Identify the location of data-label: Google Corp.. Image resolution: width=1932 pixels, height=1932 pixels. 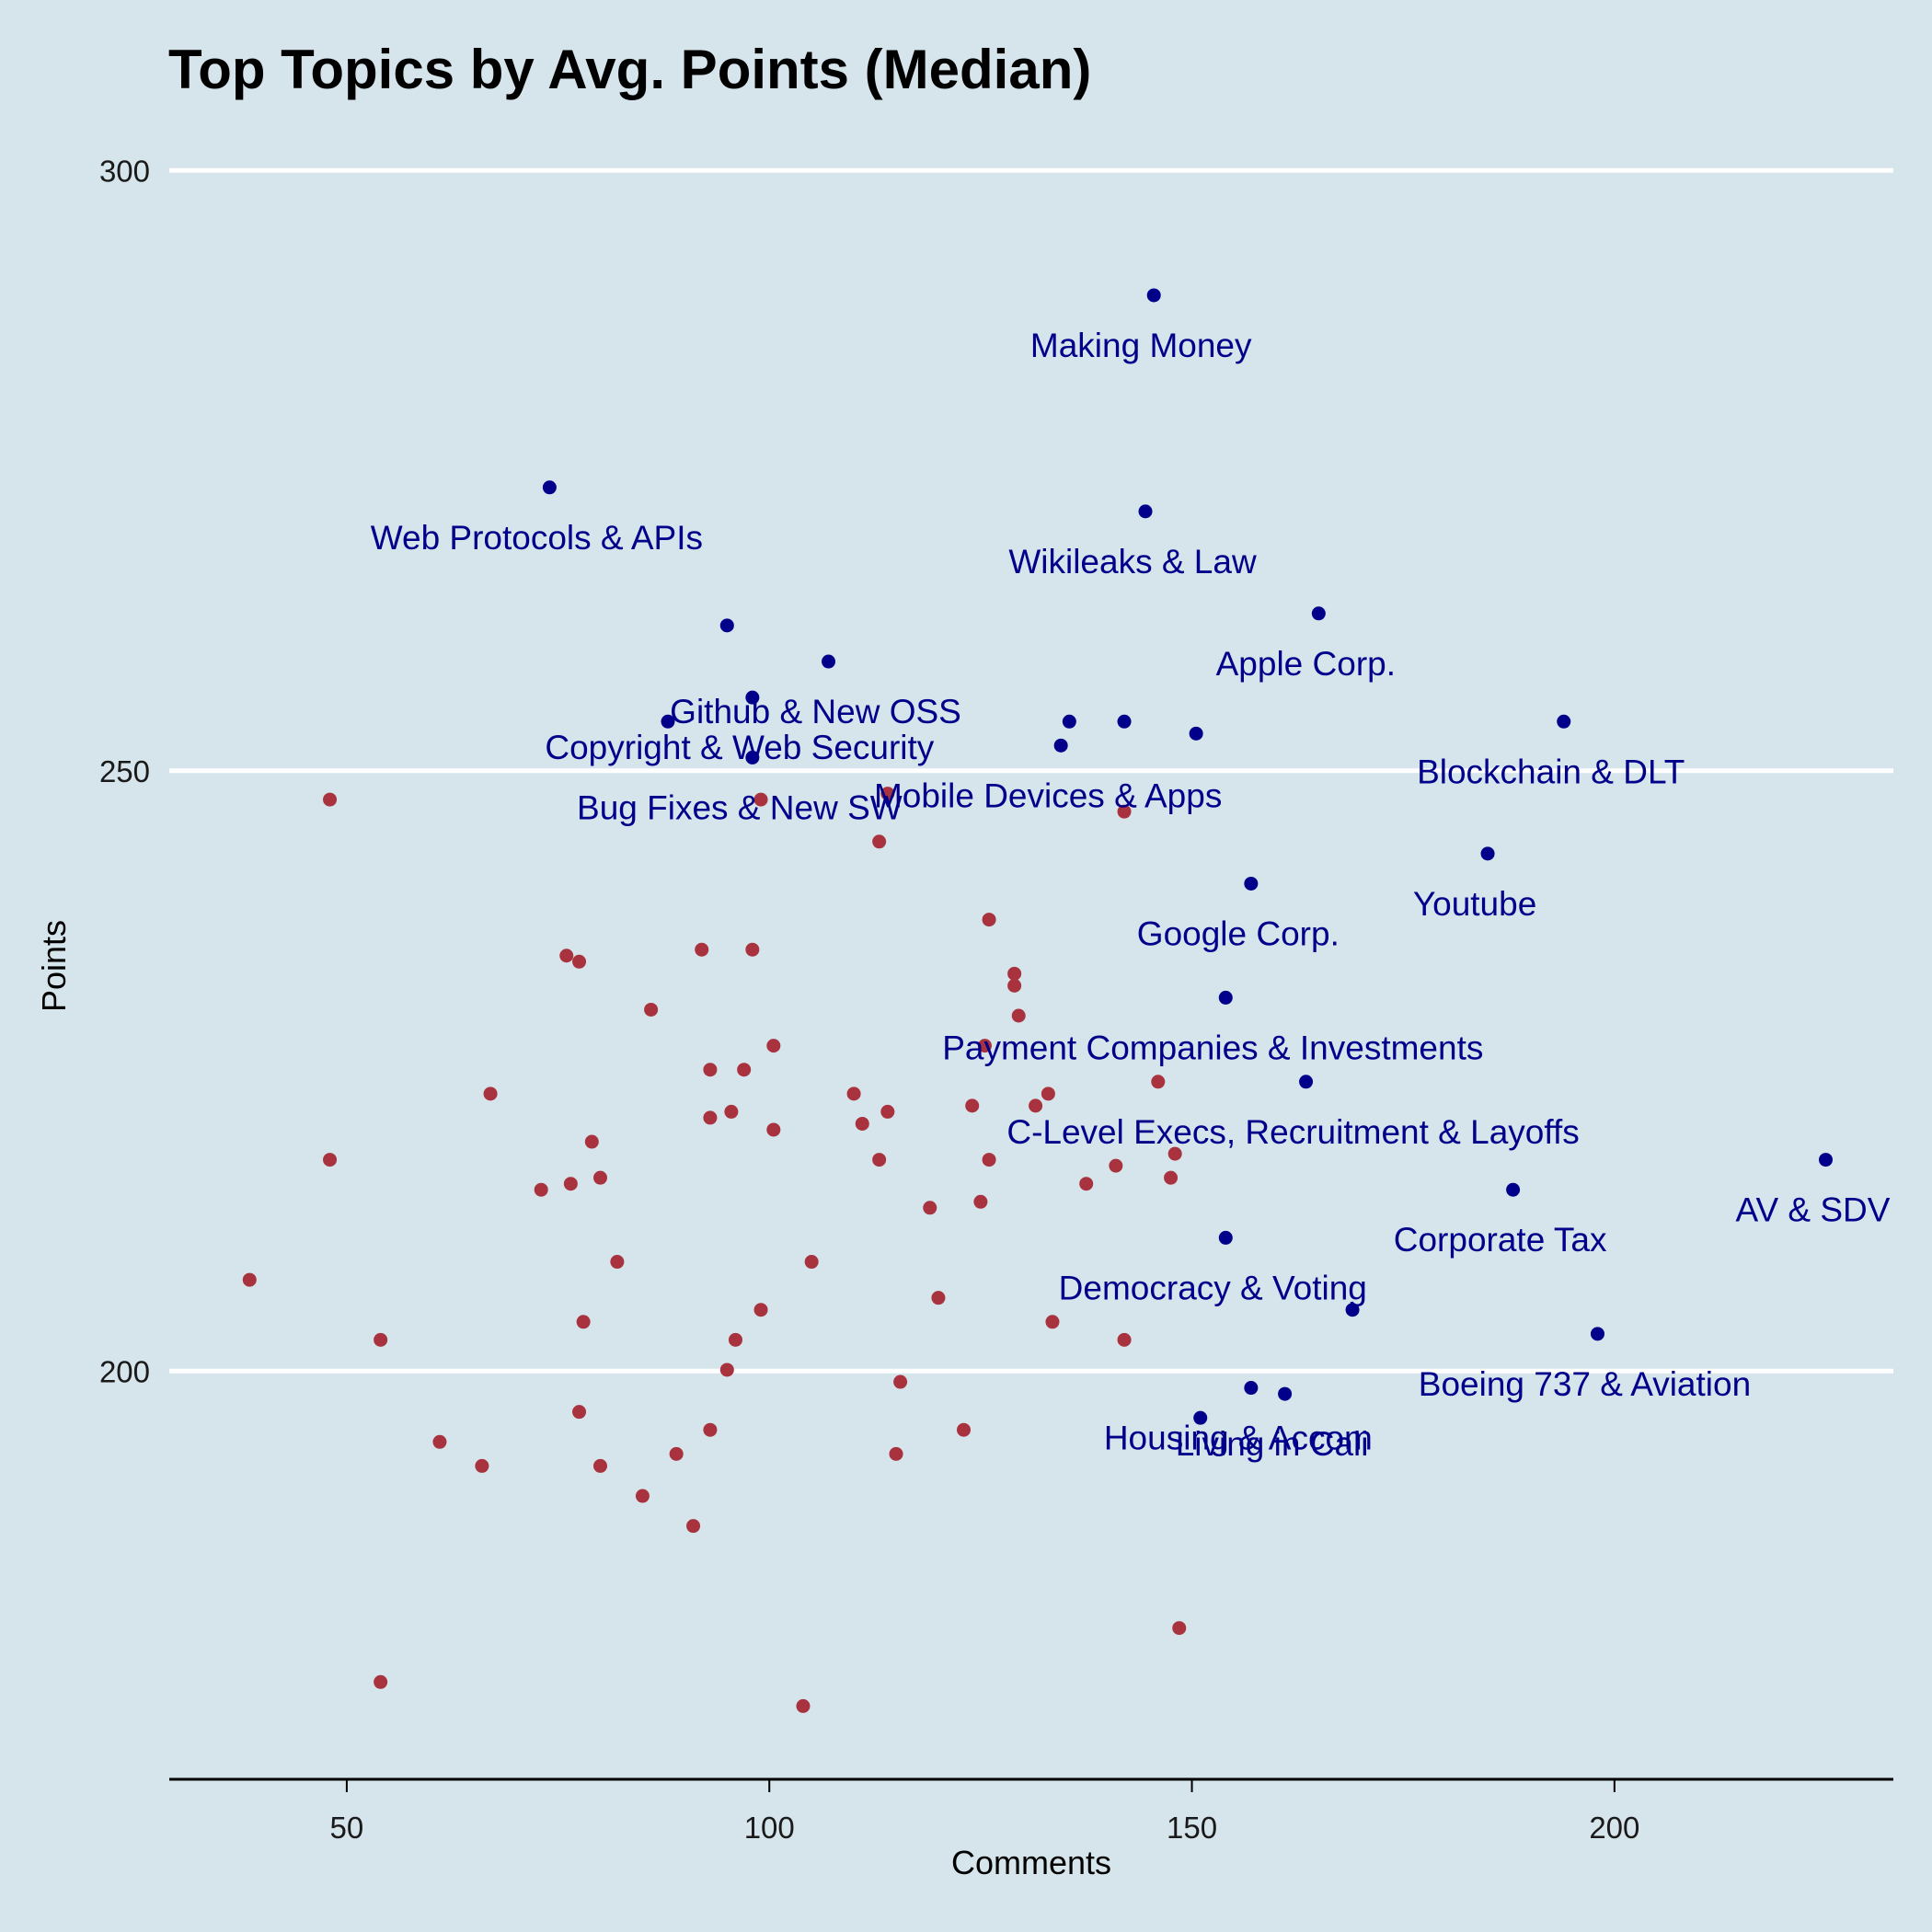
(1238, 933).